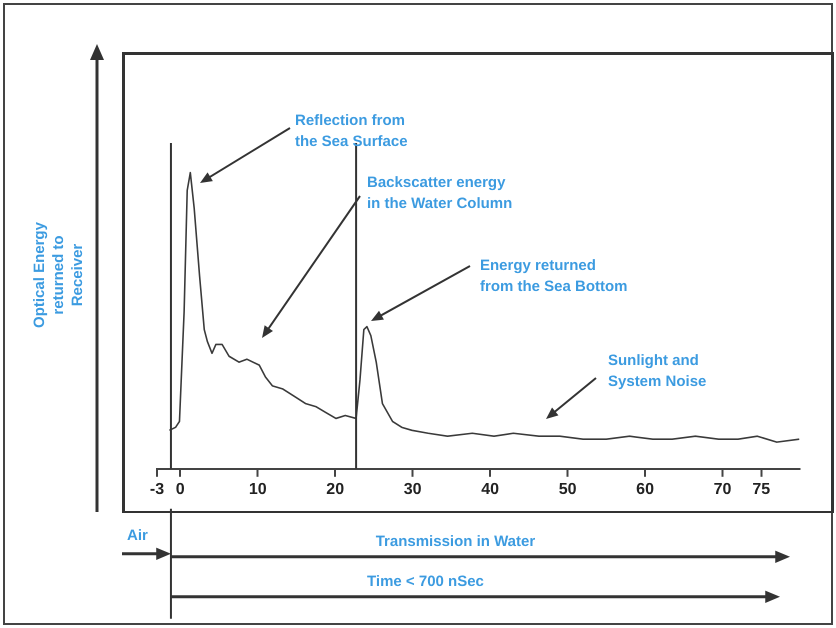  Describe the element at coordinates (335, 489) in the screenshot. I see `x-tick-label: 20` at that location.